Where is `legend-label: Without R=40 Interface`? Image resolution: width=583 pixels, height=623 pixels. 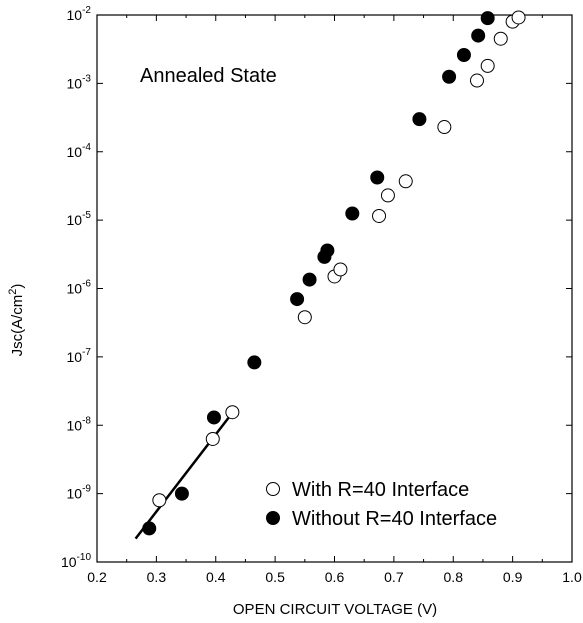
legend-label: Without R=40 Interface is located at coordinates (394, 519).